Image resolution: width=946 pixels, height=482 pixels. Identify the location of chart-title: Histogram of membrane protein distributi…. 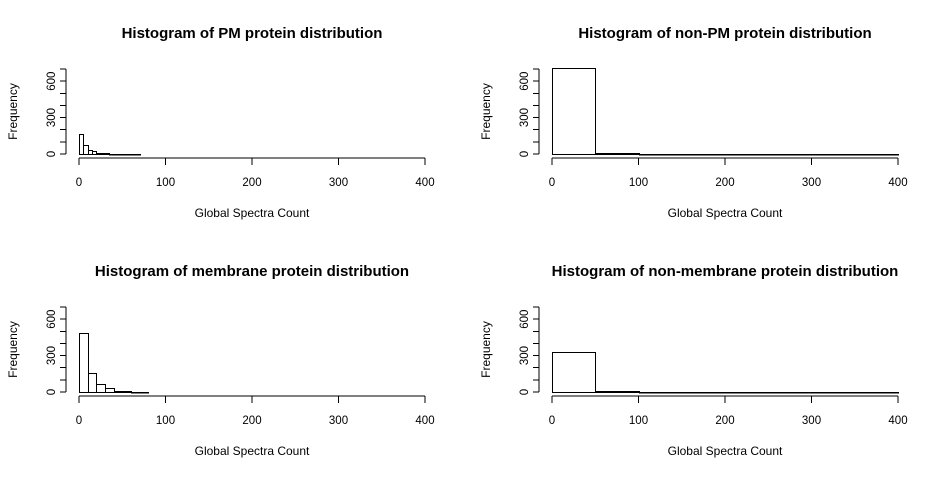
(252, 271).